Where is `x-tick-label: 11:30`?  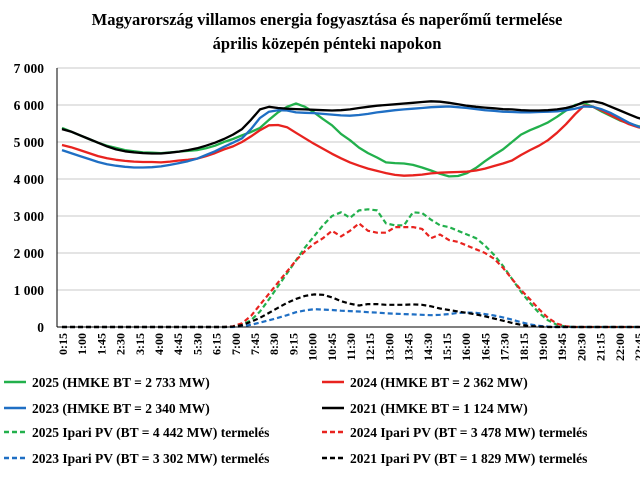 x-tick-label: 11:30 is located at coordinates (351, 346).